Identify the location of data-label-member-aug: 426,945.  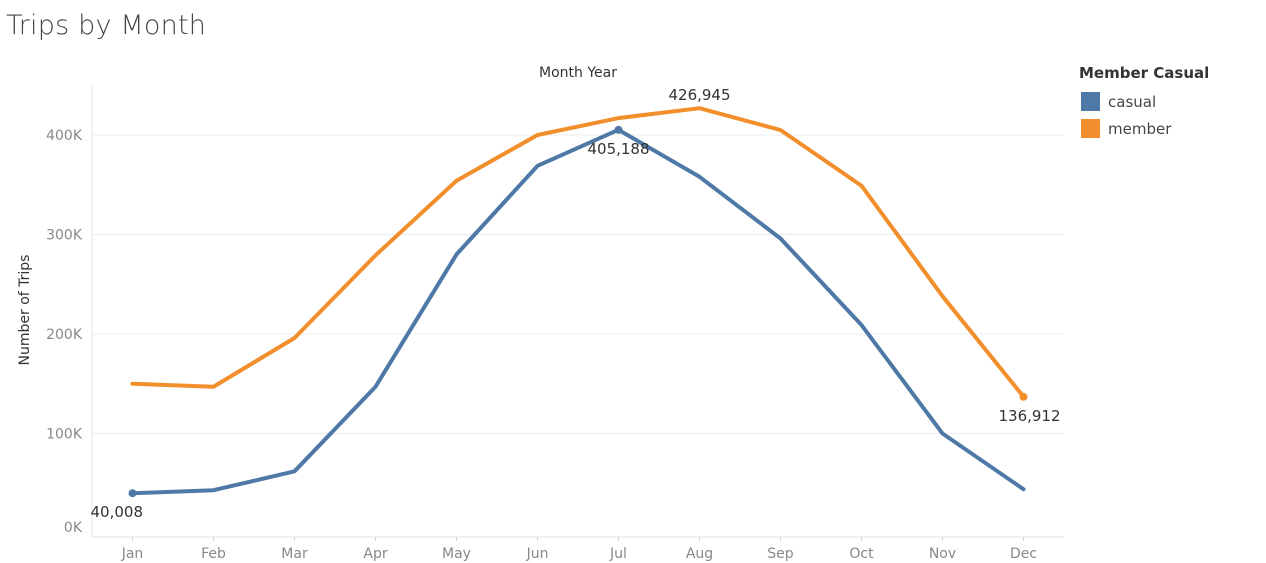
(699, 95).